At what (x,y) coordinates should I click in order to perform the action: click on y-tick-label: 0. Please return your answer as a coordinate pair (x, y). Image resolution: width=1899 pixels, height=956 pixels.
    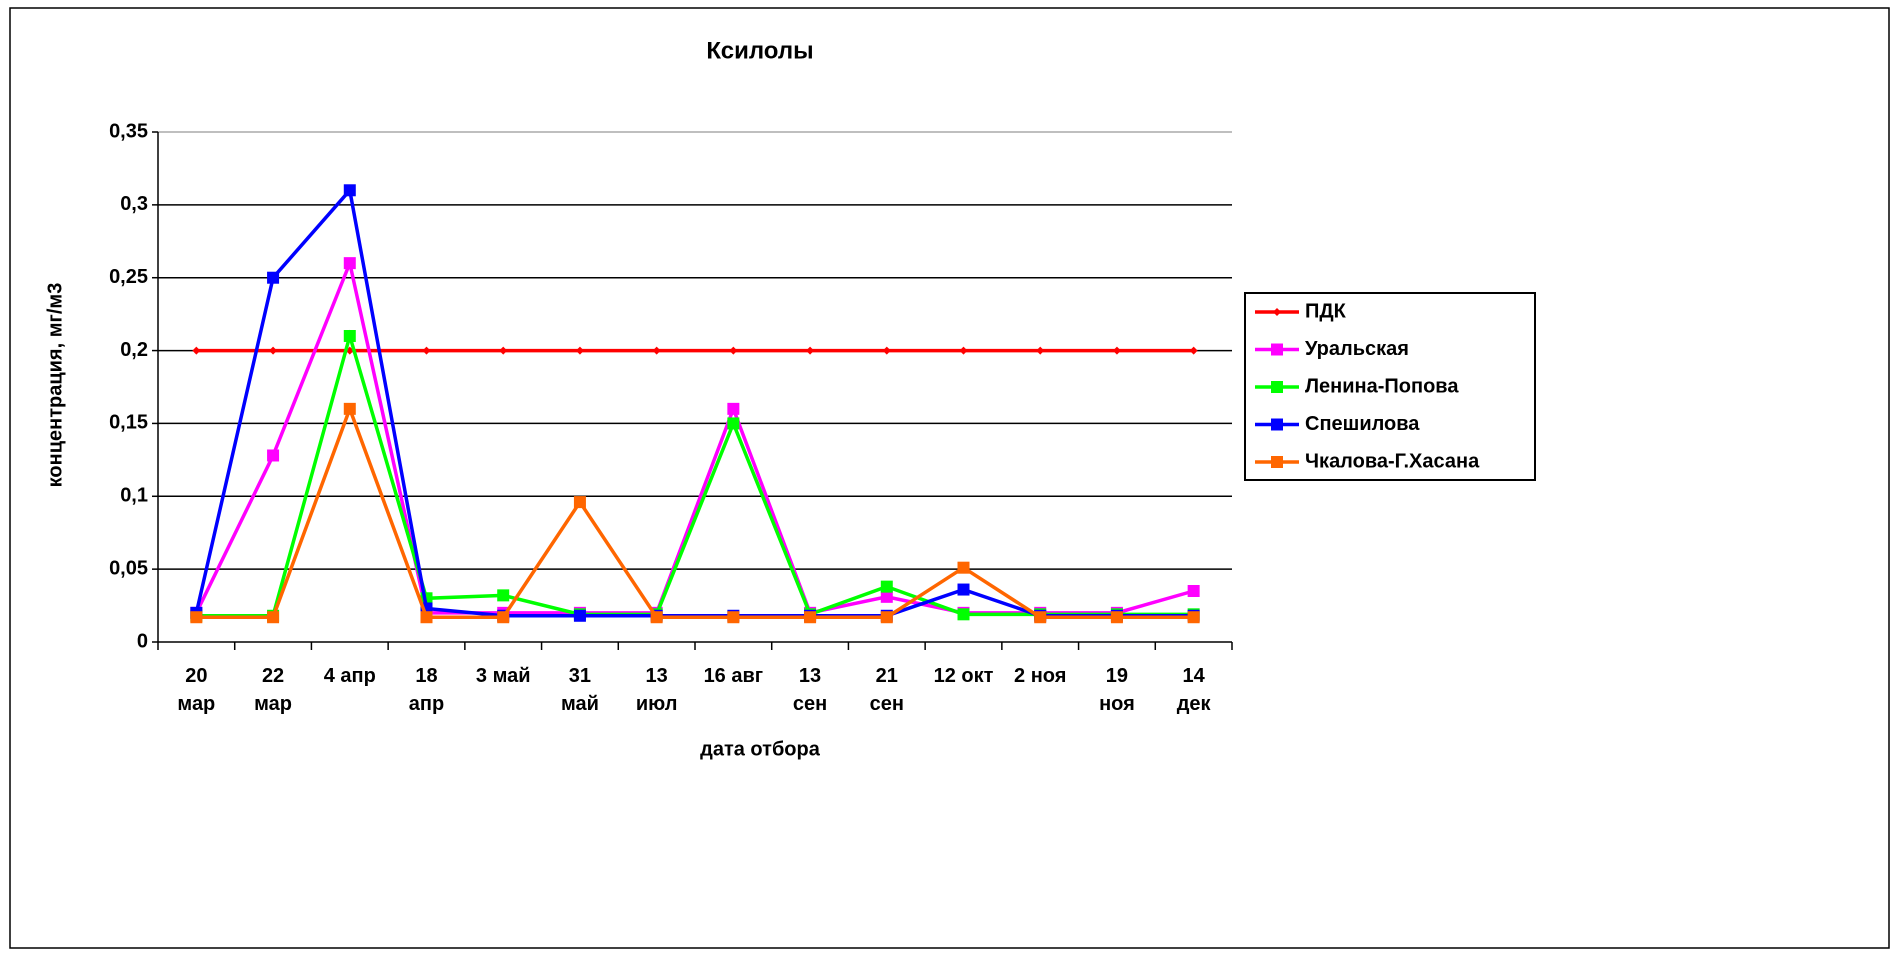
    Looking at the image, I should click on (142, 641).